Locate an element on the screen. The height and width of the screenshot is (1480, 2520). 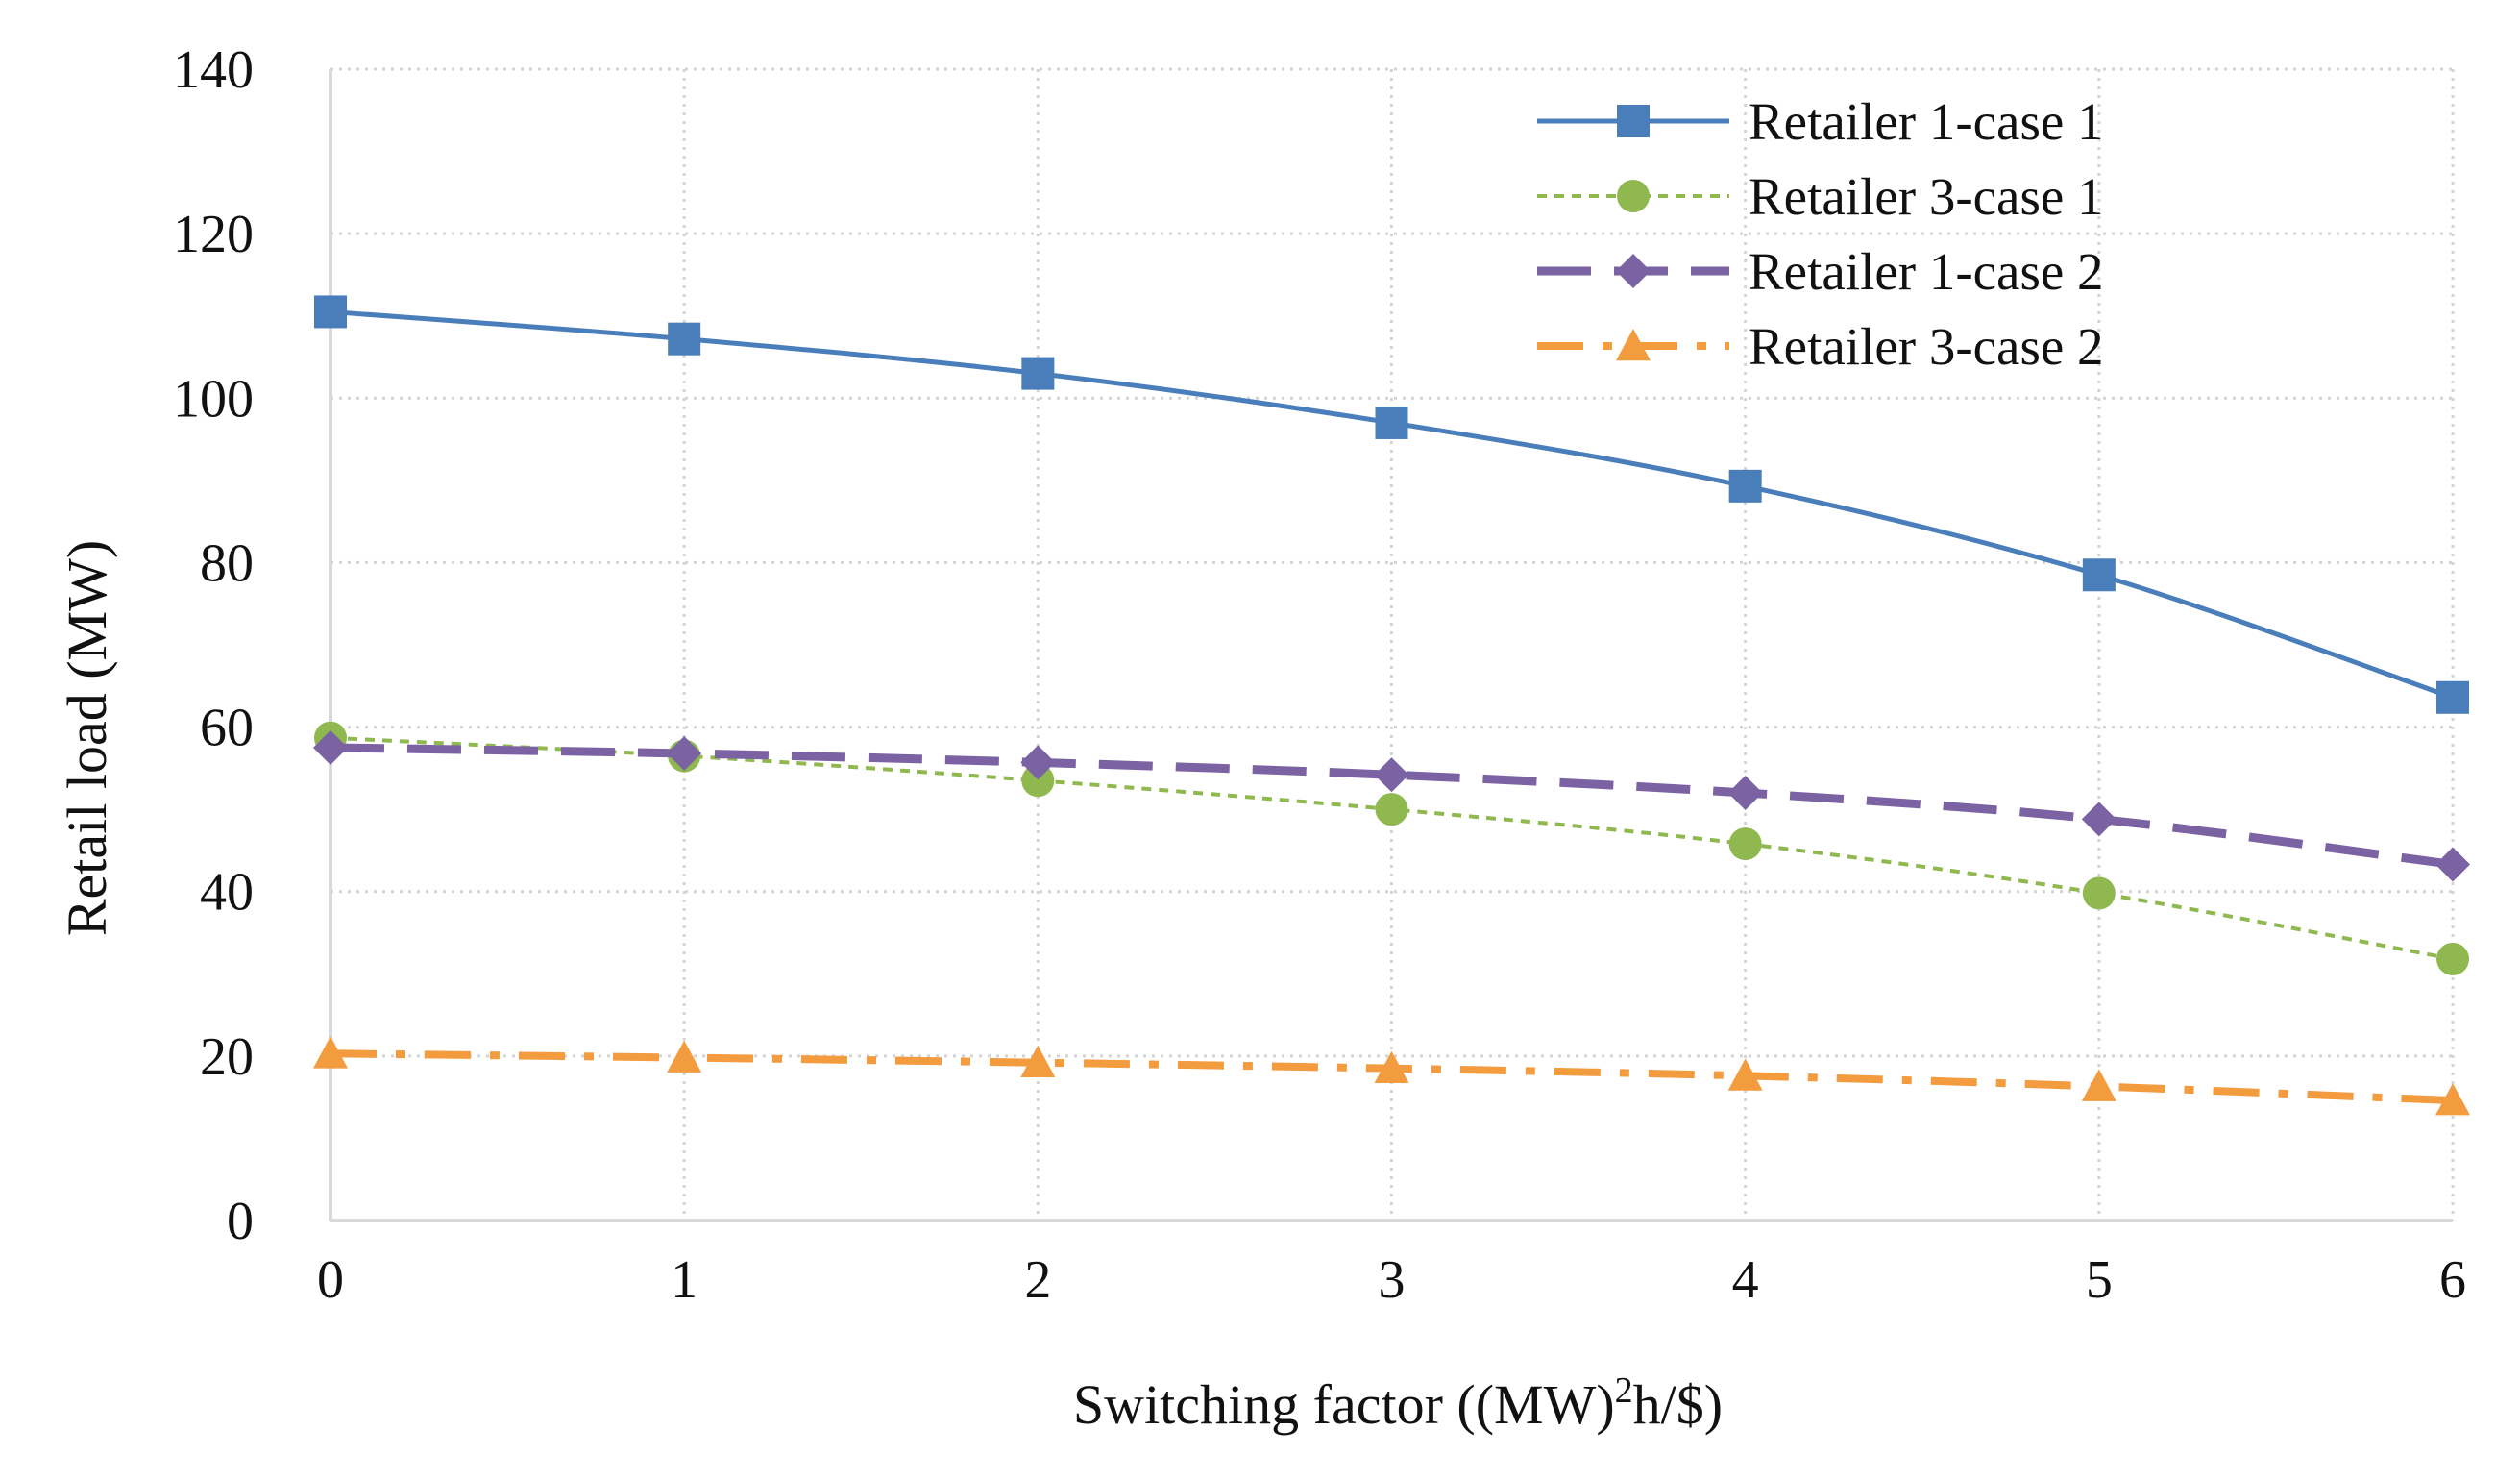
x-axis-title-suffix: h/$) is located at coordinates (1678, 1404).